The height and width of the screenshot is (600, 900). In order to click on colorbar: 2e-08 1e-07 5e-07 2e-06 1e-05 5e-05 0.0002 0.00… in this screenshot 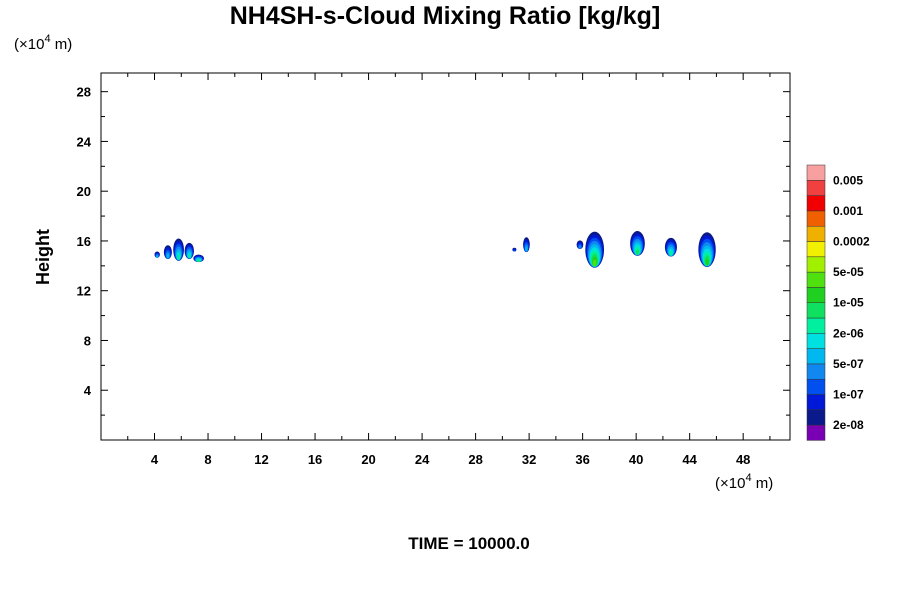, I will do `click(838, 302)`.